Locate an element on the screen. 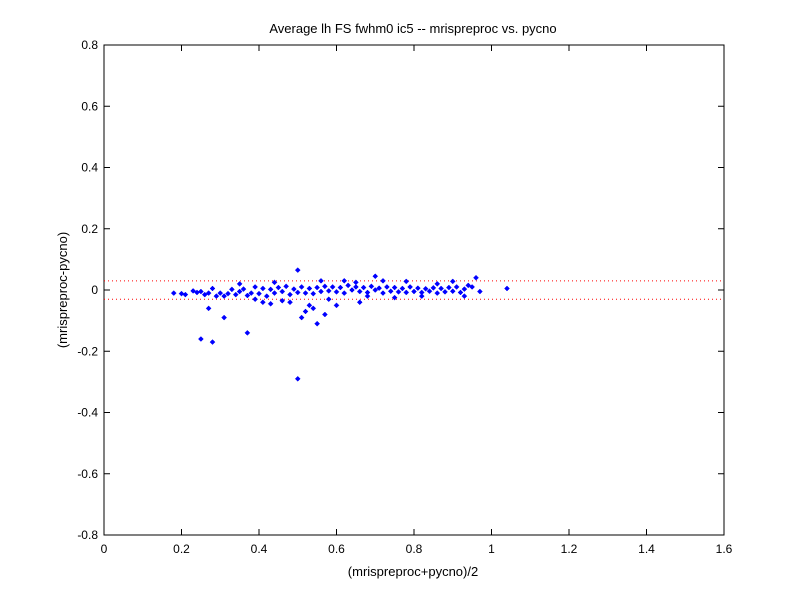  y-tick-label: -0.4 is located at coordinates (87, 413).